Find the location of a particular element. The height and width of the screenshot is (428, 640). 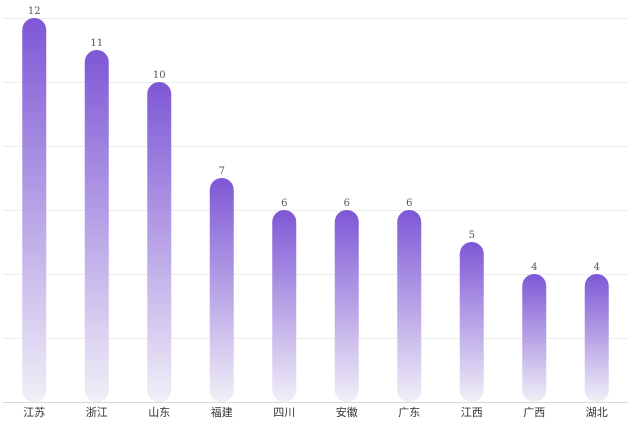

data-label: 5 is located at coordinates (472, 235).